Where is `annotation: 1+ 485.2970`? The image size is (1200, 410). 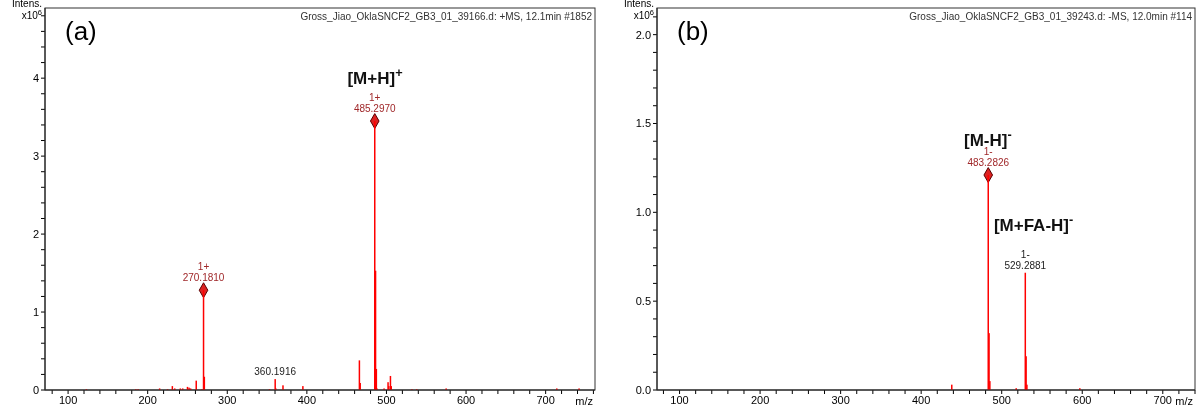
annotation: 1+ 485.2970 is located at coordinates (375, 103).